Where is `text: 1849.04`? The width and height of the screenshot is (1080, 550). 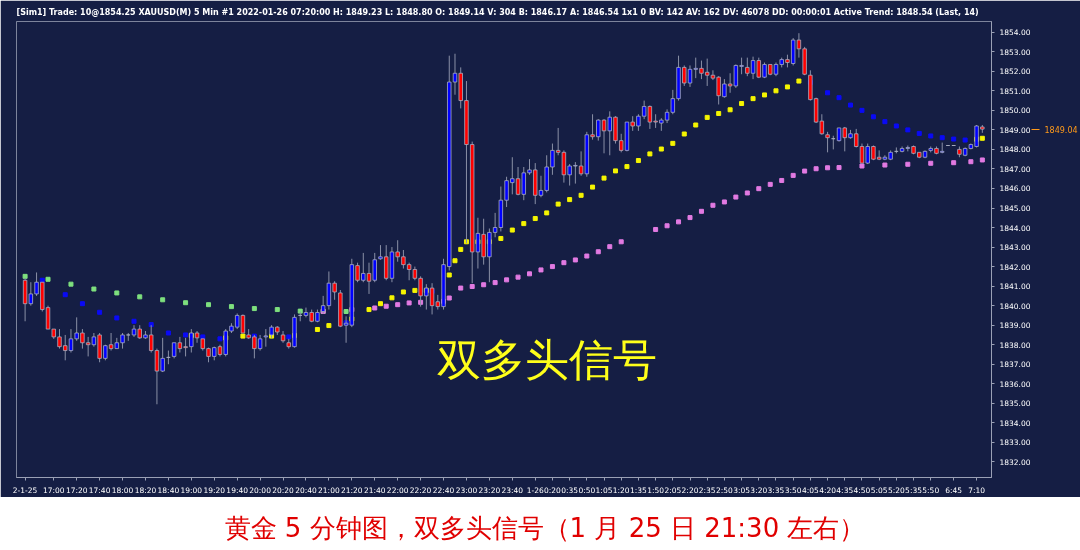 text: 1849.04 is located at coordinates (1061, 130).